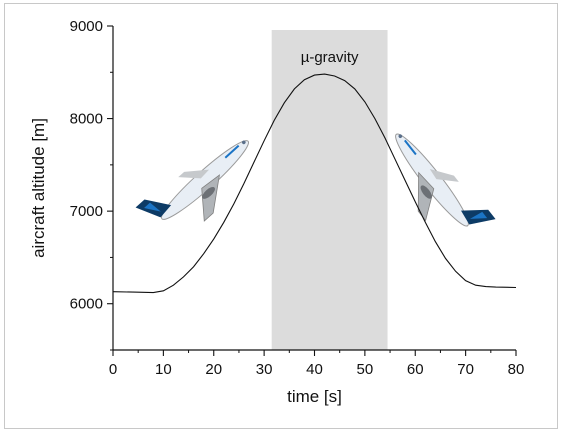  I want to click on x-axis-label: time [s], so click(314, 396).